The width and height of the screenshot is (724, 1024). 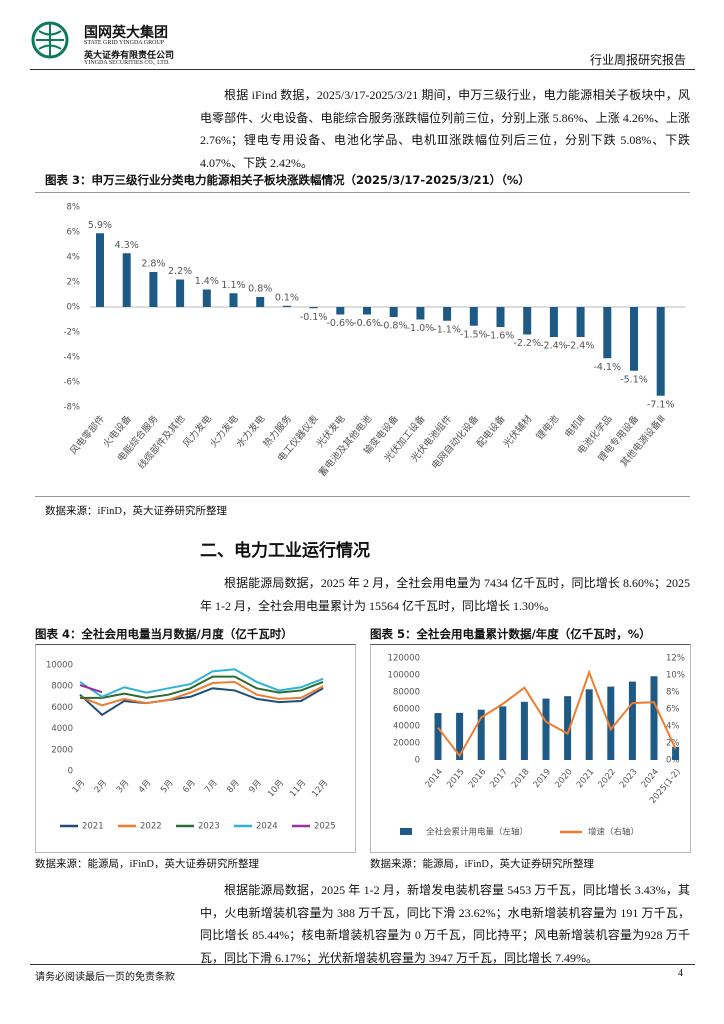 What do you see at coordinates (477, 832) in the screenshot?
I see `legend-label: 全社会累计用电量（左轴）` at bounding box center [477, 832].